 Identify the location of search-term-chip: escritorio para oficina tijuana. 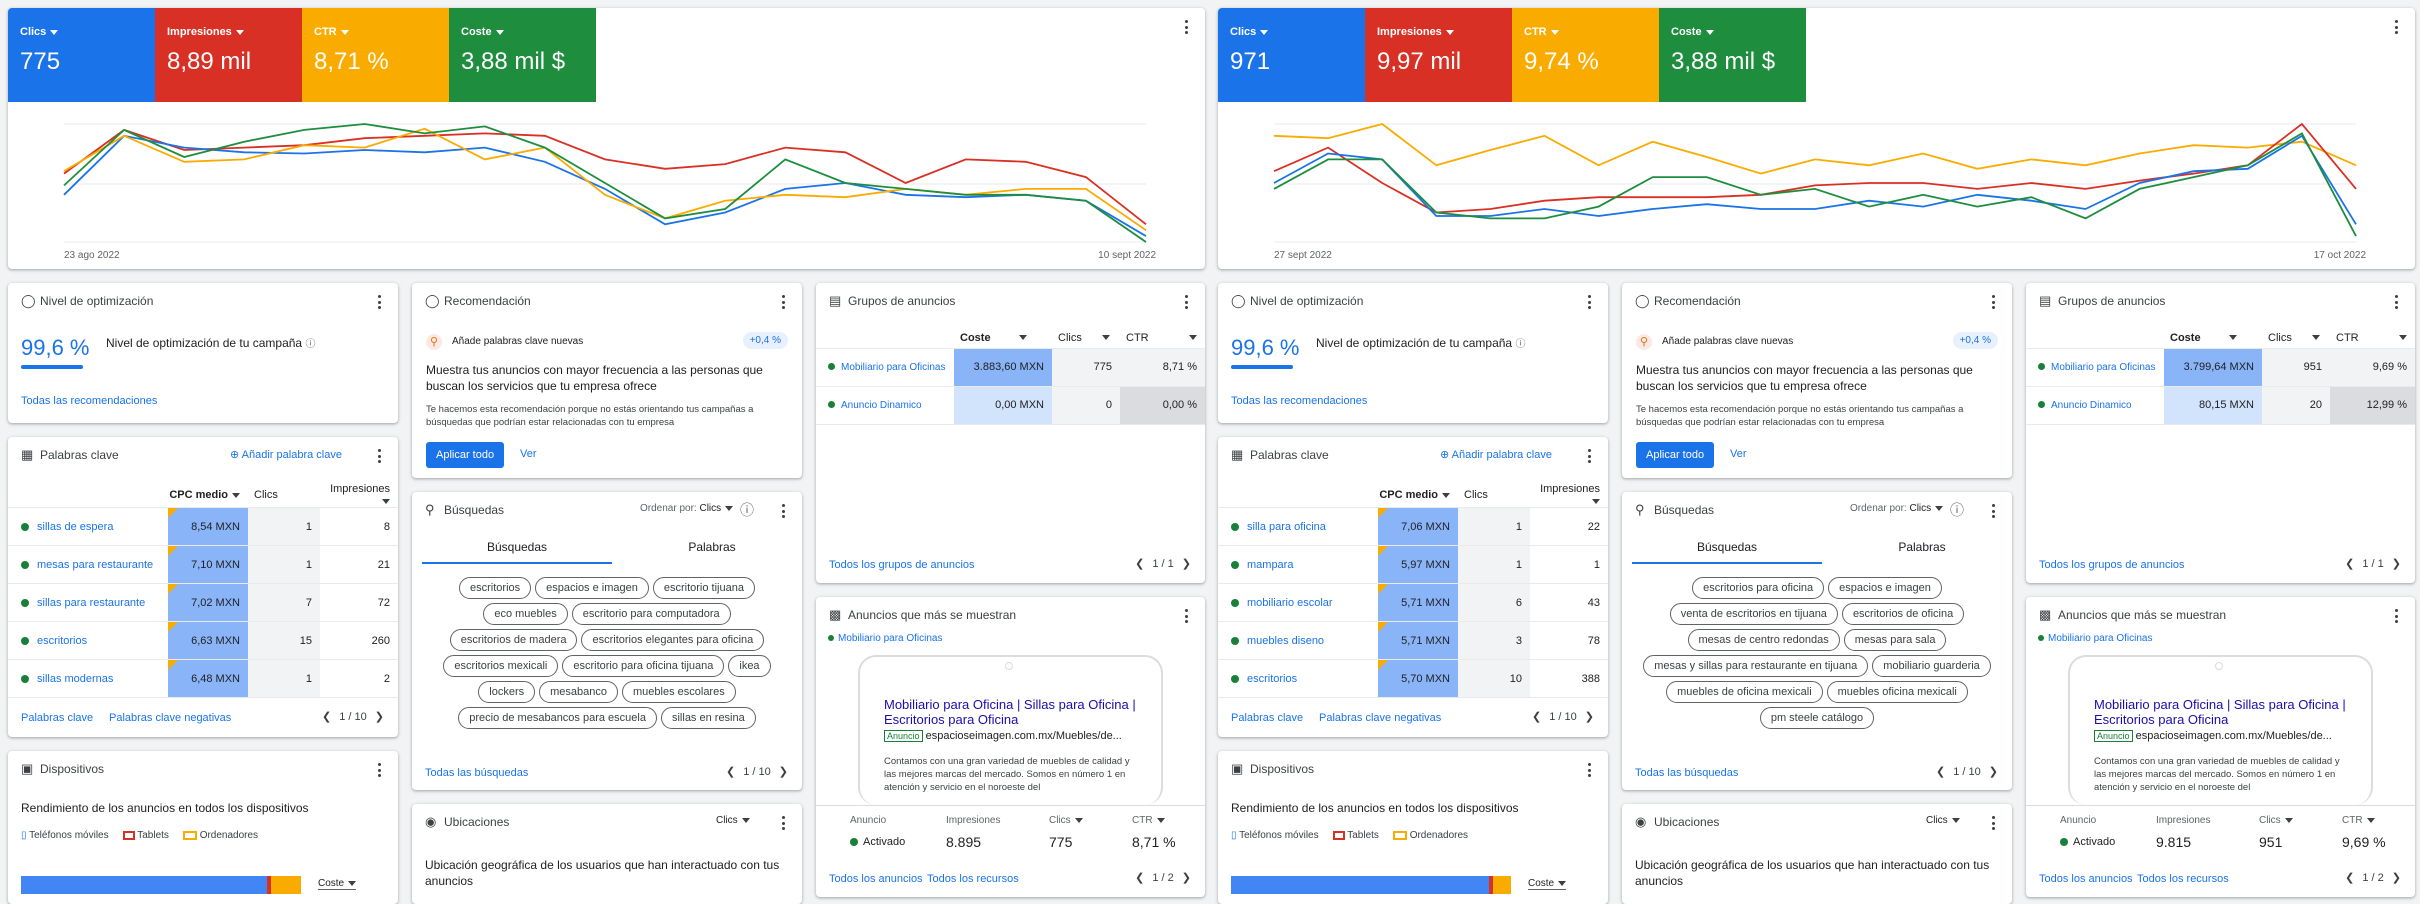
(643, 666).